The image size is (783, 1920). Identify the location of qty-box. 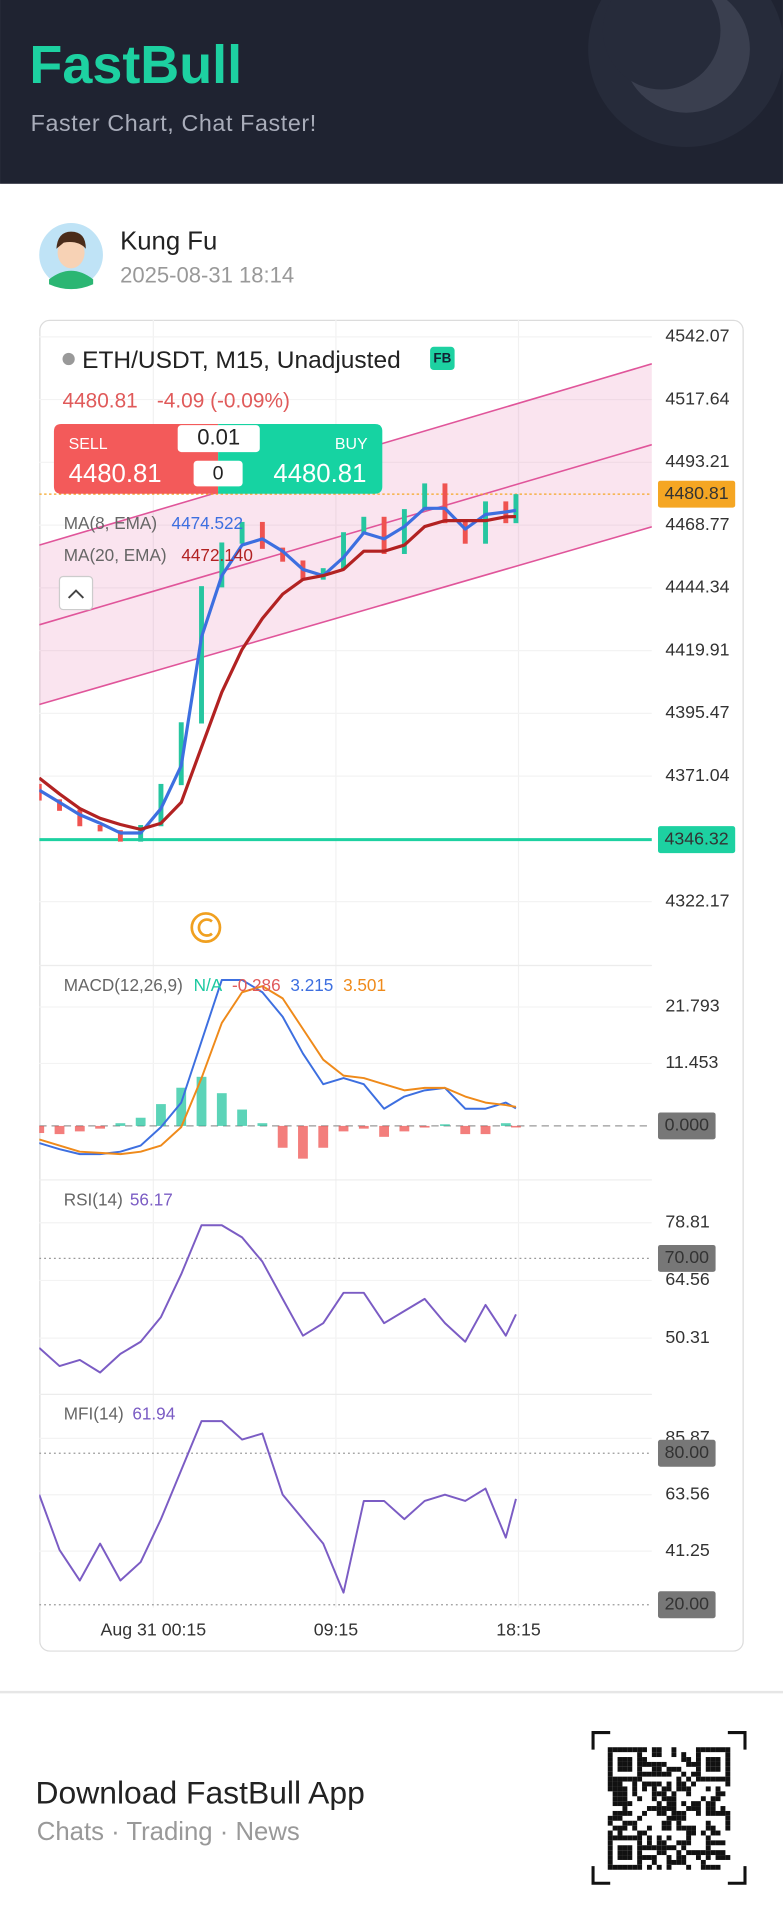
(218, 473).